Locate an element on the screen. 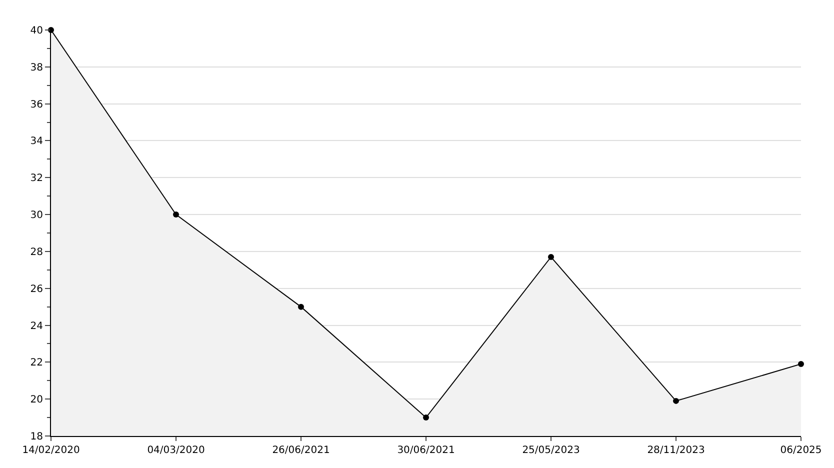 This screenshot has height=468, width=834. y-tick-label: 26 is located at coordinates (36, 289).